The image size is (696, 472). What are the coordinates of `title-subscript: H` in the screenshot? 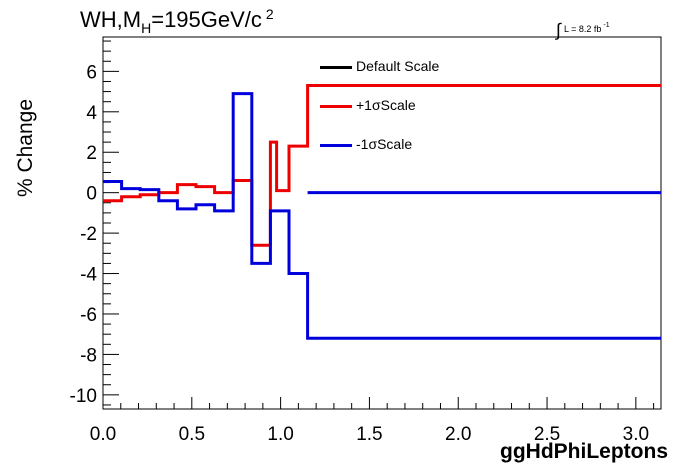 It's located at (146, 28).